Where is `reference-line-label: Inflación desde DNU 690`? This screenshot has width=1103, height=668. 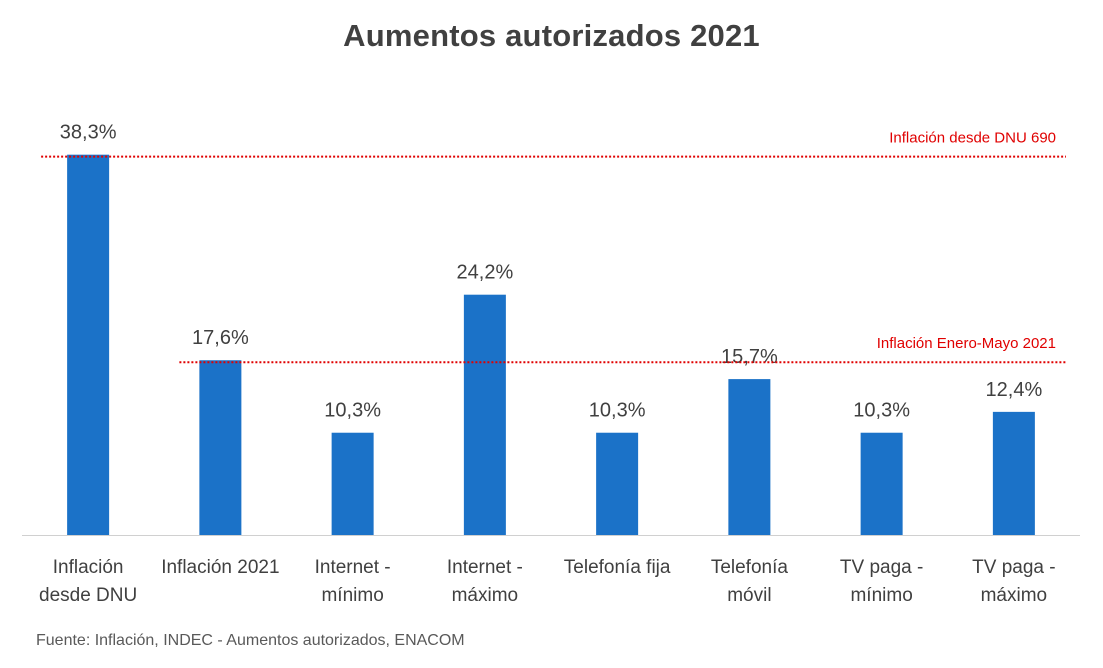 reference-line-label: Inflación desde DNU 690 is located at coordinates (972, 138).